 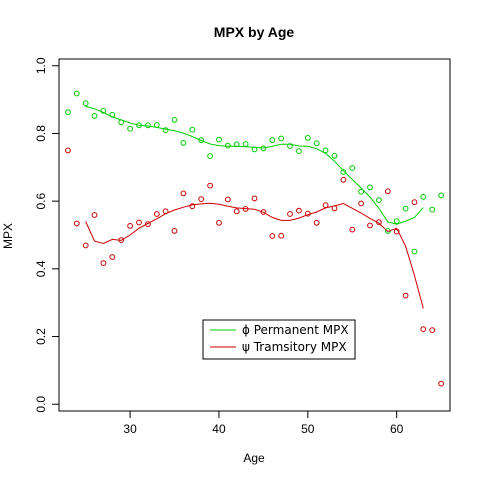 What do you see at coordinates (41, 268) in the screenshot?
I see `y-tick-label: 0.4` at bounding box center [41, 268].